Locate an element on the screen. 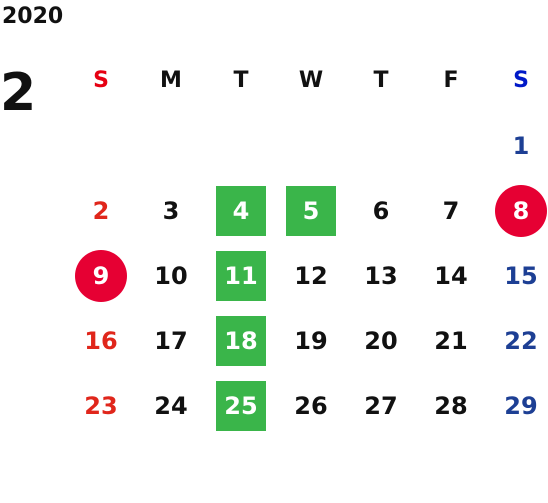 The height and width of the screenshot is (503, 548). weekday-header-sun: S is located at coordinates (101, 80).